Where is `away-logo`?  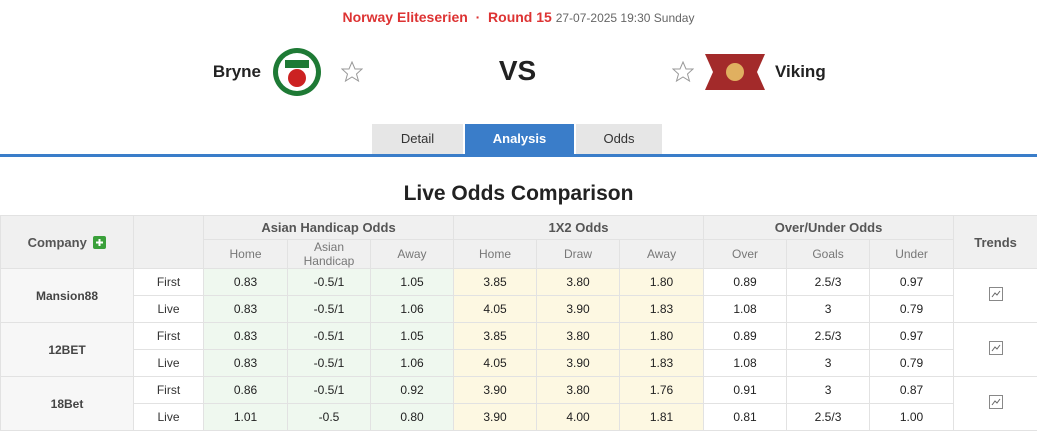
away-logo is located at coordinates (735, 72).